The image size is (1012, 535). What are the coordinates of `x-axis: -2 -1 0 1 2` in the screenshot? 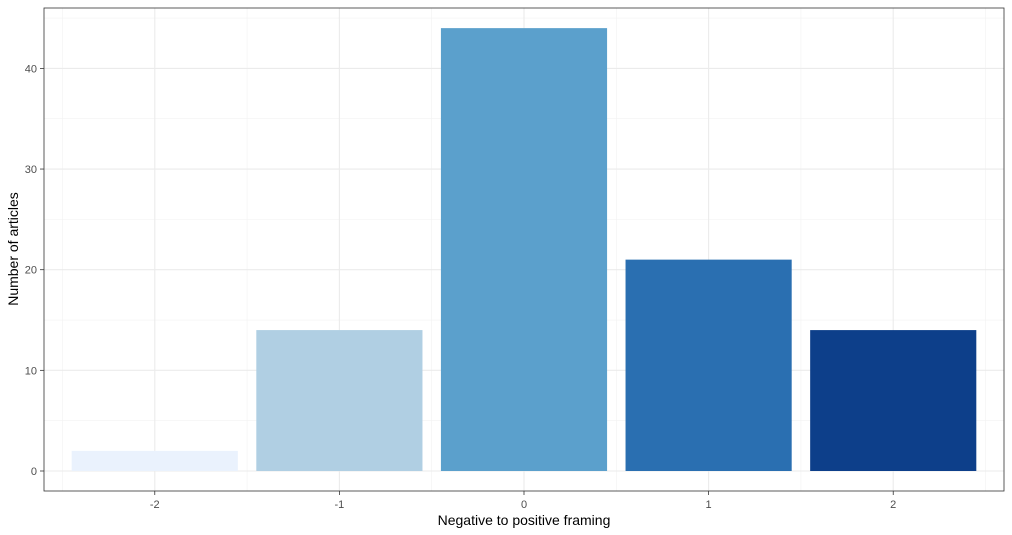 It's located at (523, 501).